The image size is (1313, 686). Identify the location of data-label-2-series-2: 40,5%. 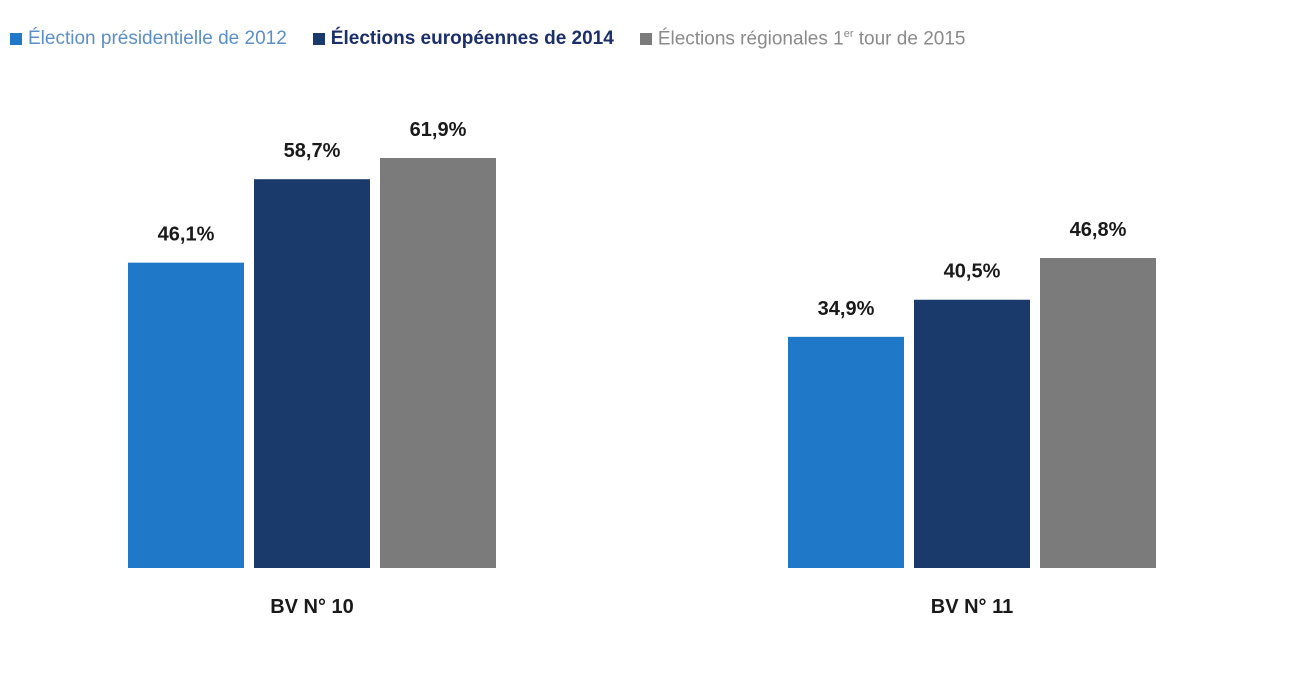
(972, 272).